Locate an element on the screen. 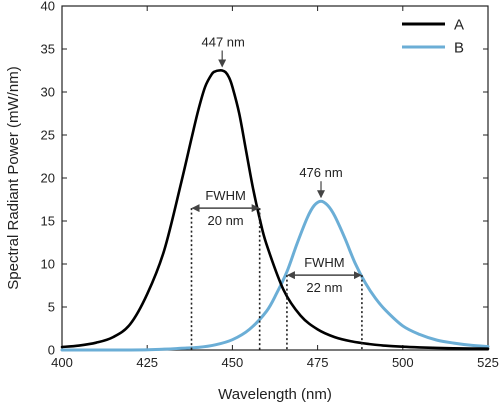 The image size is (501, 406). x-tick-label: 400 is located at coordinates (62, 362).